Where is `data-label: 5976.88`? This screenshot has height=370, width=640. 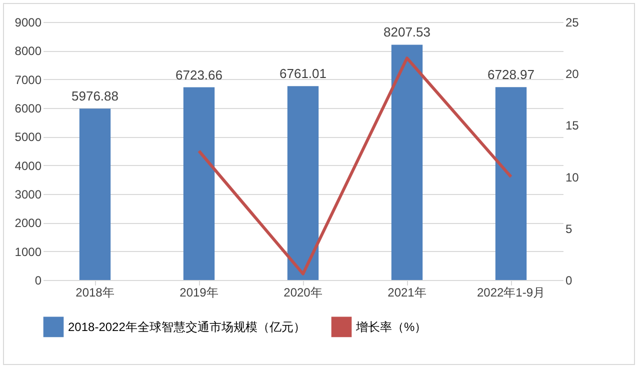
data-label: 5976.88 is located at coordinates (95, 96).